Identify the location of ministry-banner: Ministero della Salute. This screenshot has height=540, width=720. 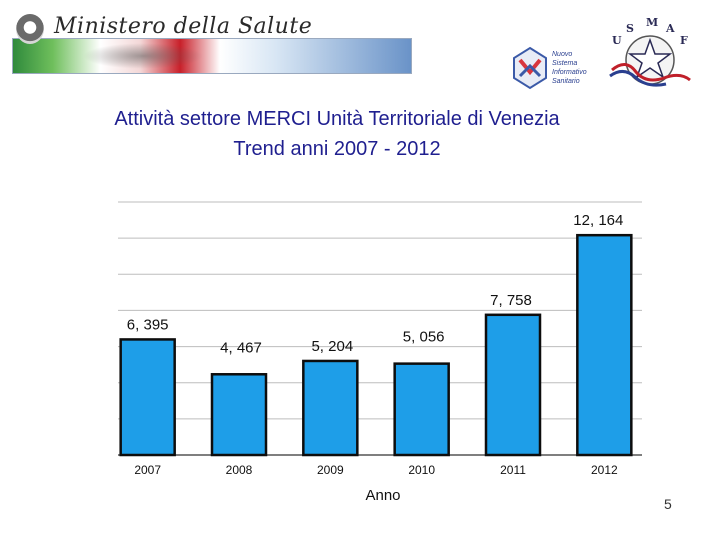
(212, 43).